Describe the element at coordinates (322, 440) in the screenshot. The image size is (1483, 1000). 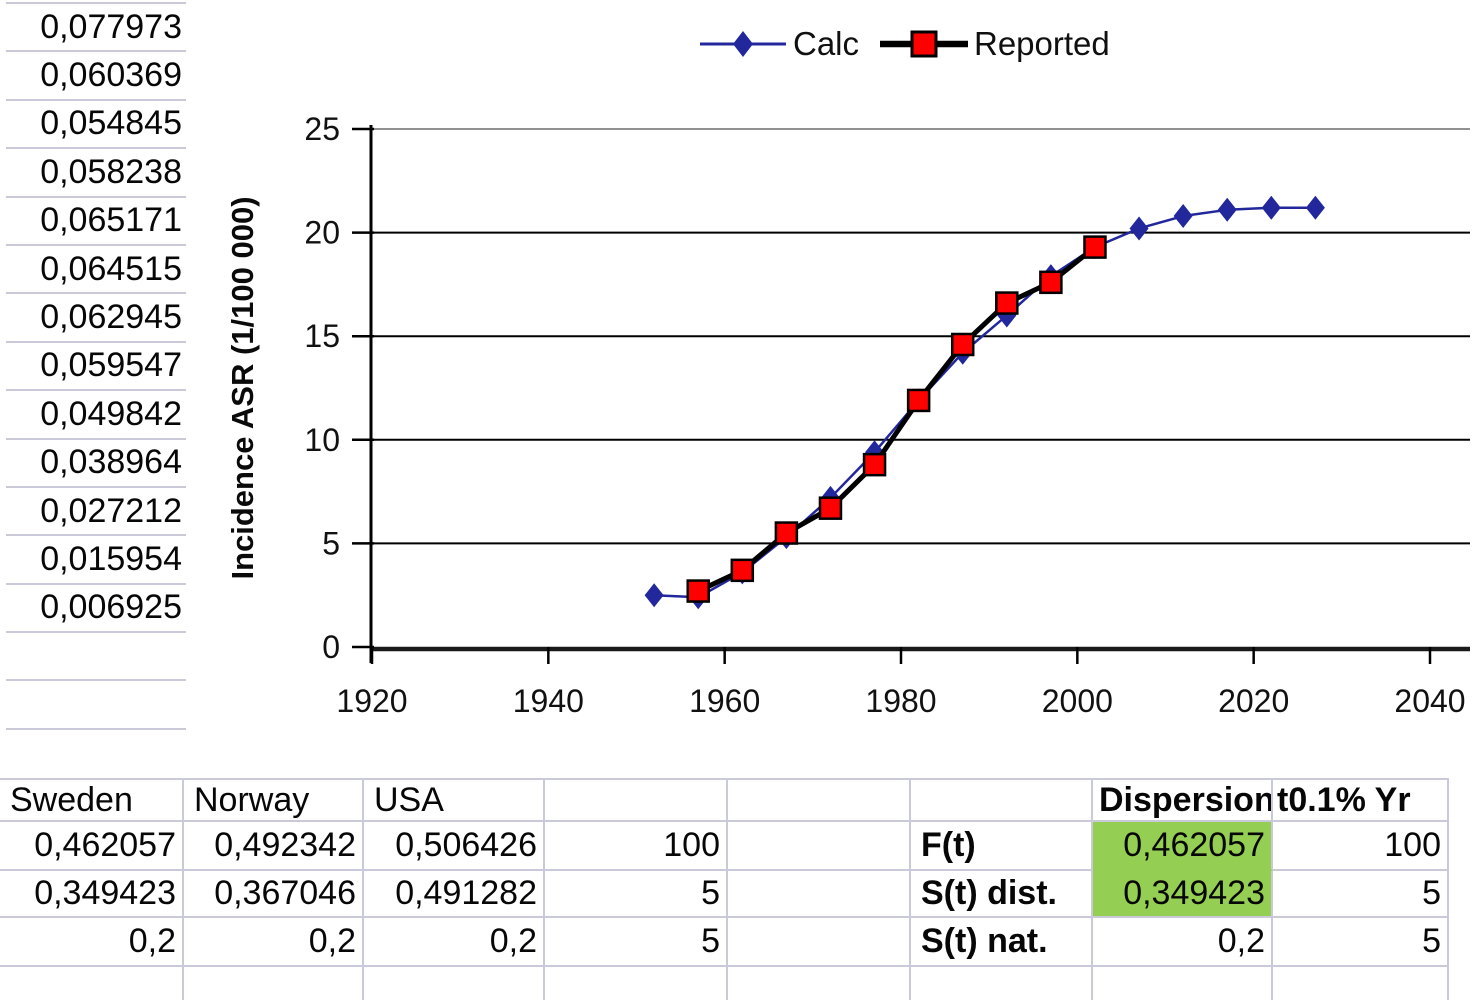
I see `y-tick-label: 10` at that location.